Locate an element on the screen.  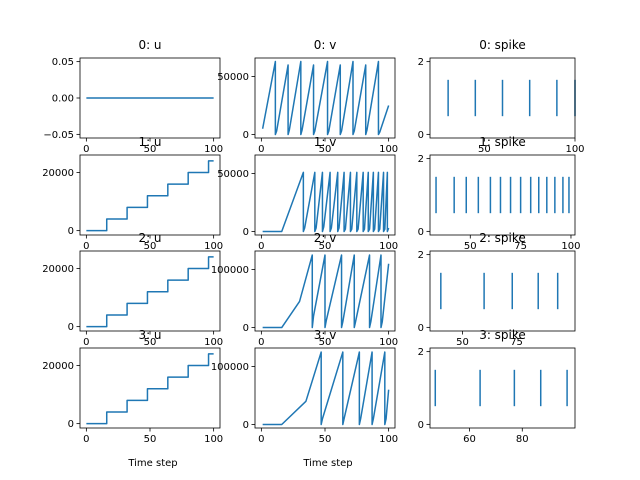
subplot-6: 0 50 100 0 20000 2: u is located at coordinates (132, 289).